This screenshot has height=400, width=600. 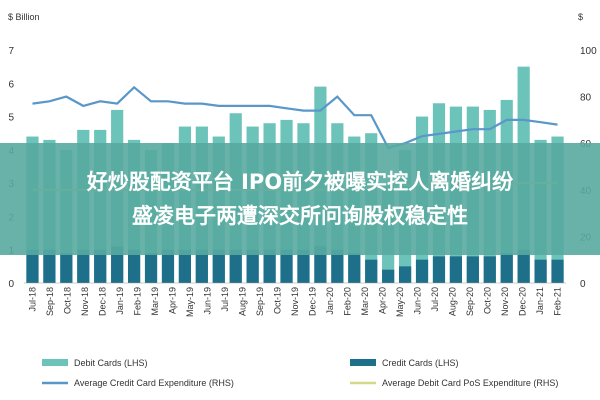 What do you see at coordinates (470, 301) in the screenshot?
I see `x-tick-label: Sep-20` at bounding box center [470, 301].